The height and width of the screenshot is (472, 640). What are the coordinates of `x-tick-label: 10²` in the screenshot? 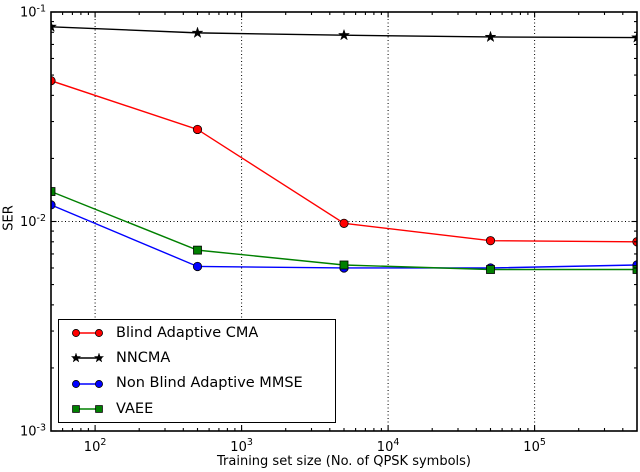 It's located at (95, 446).